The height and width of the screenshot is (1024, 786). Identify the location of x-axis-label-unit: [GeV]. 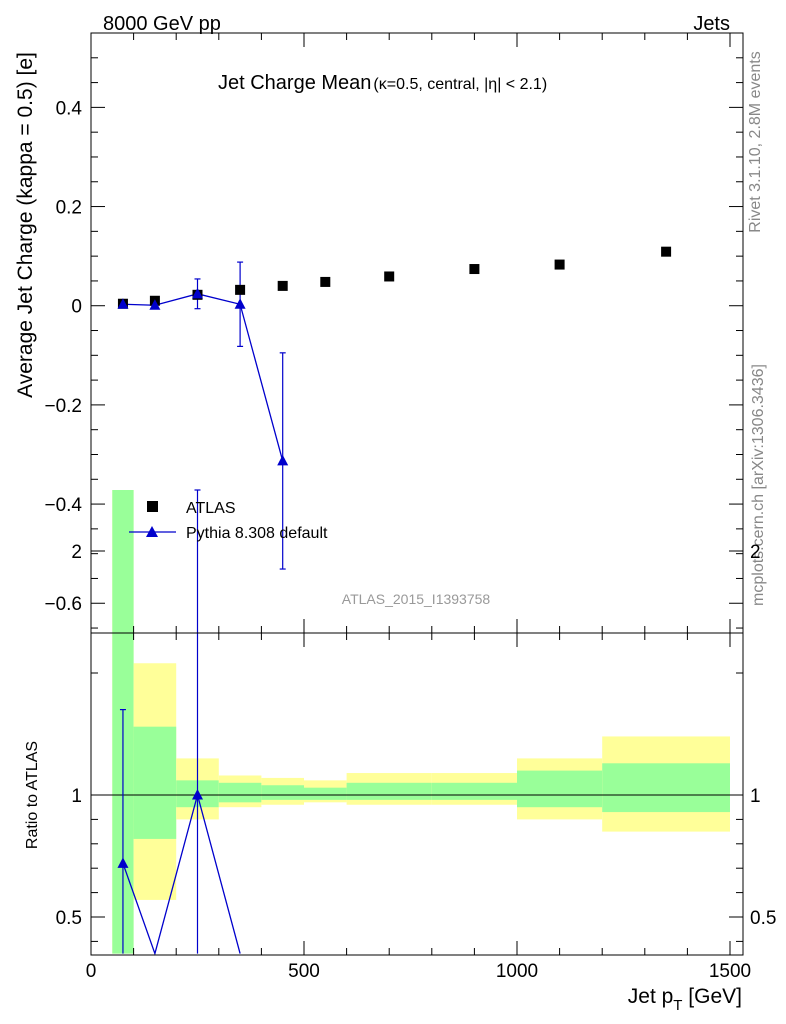
(712, 996).